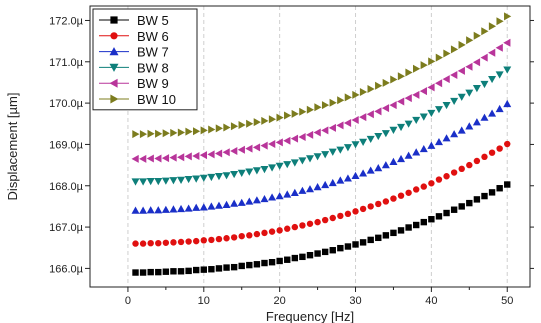 This screenshot has width=541, height=323. Describe the element at coordinates (113, 83) in the screenshot. I see `legend-marker` at that location.